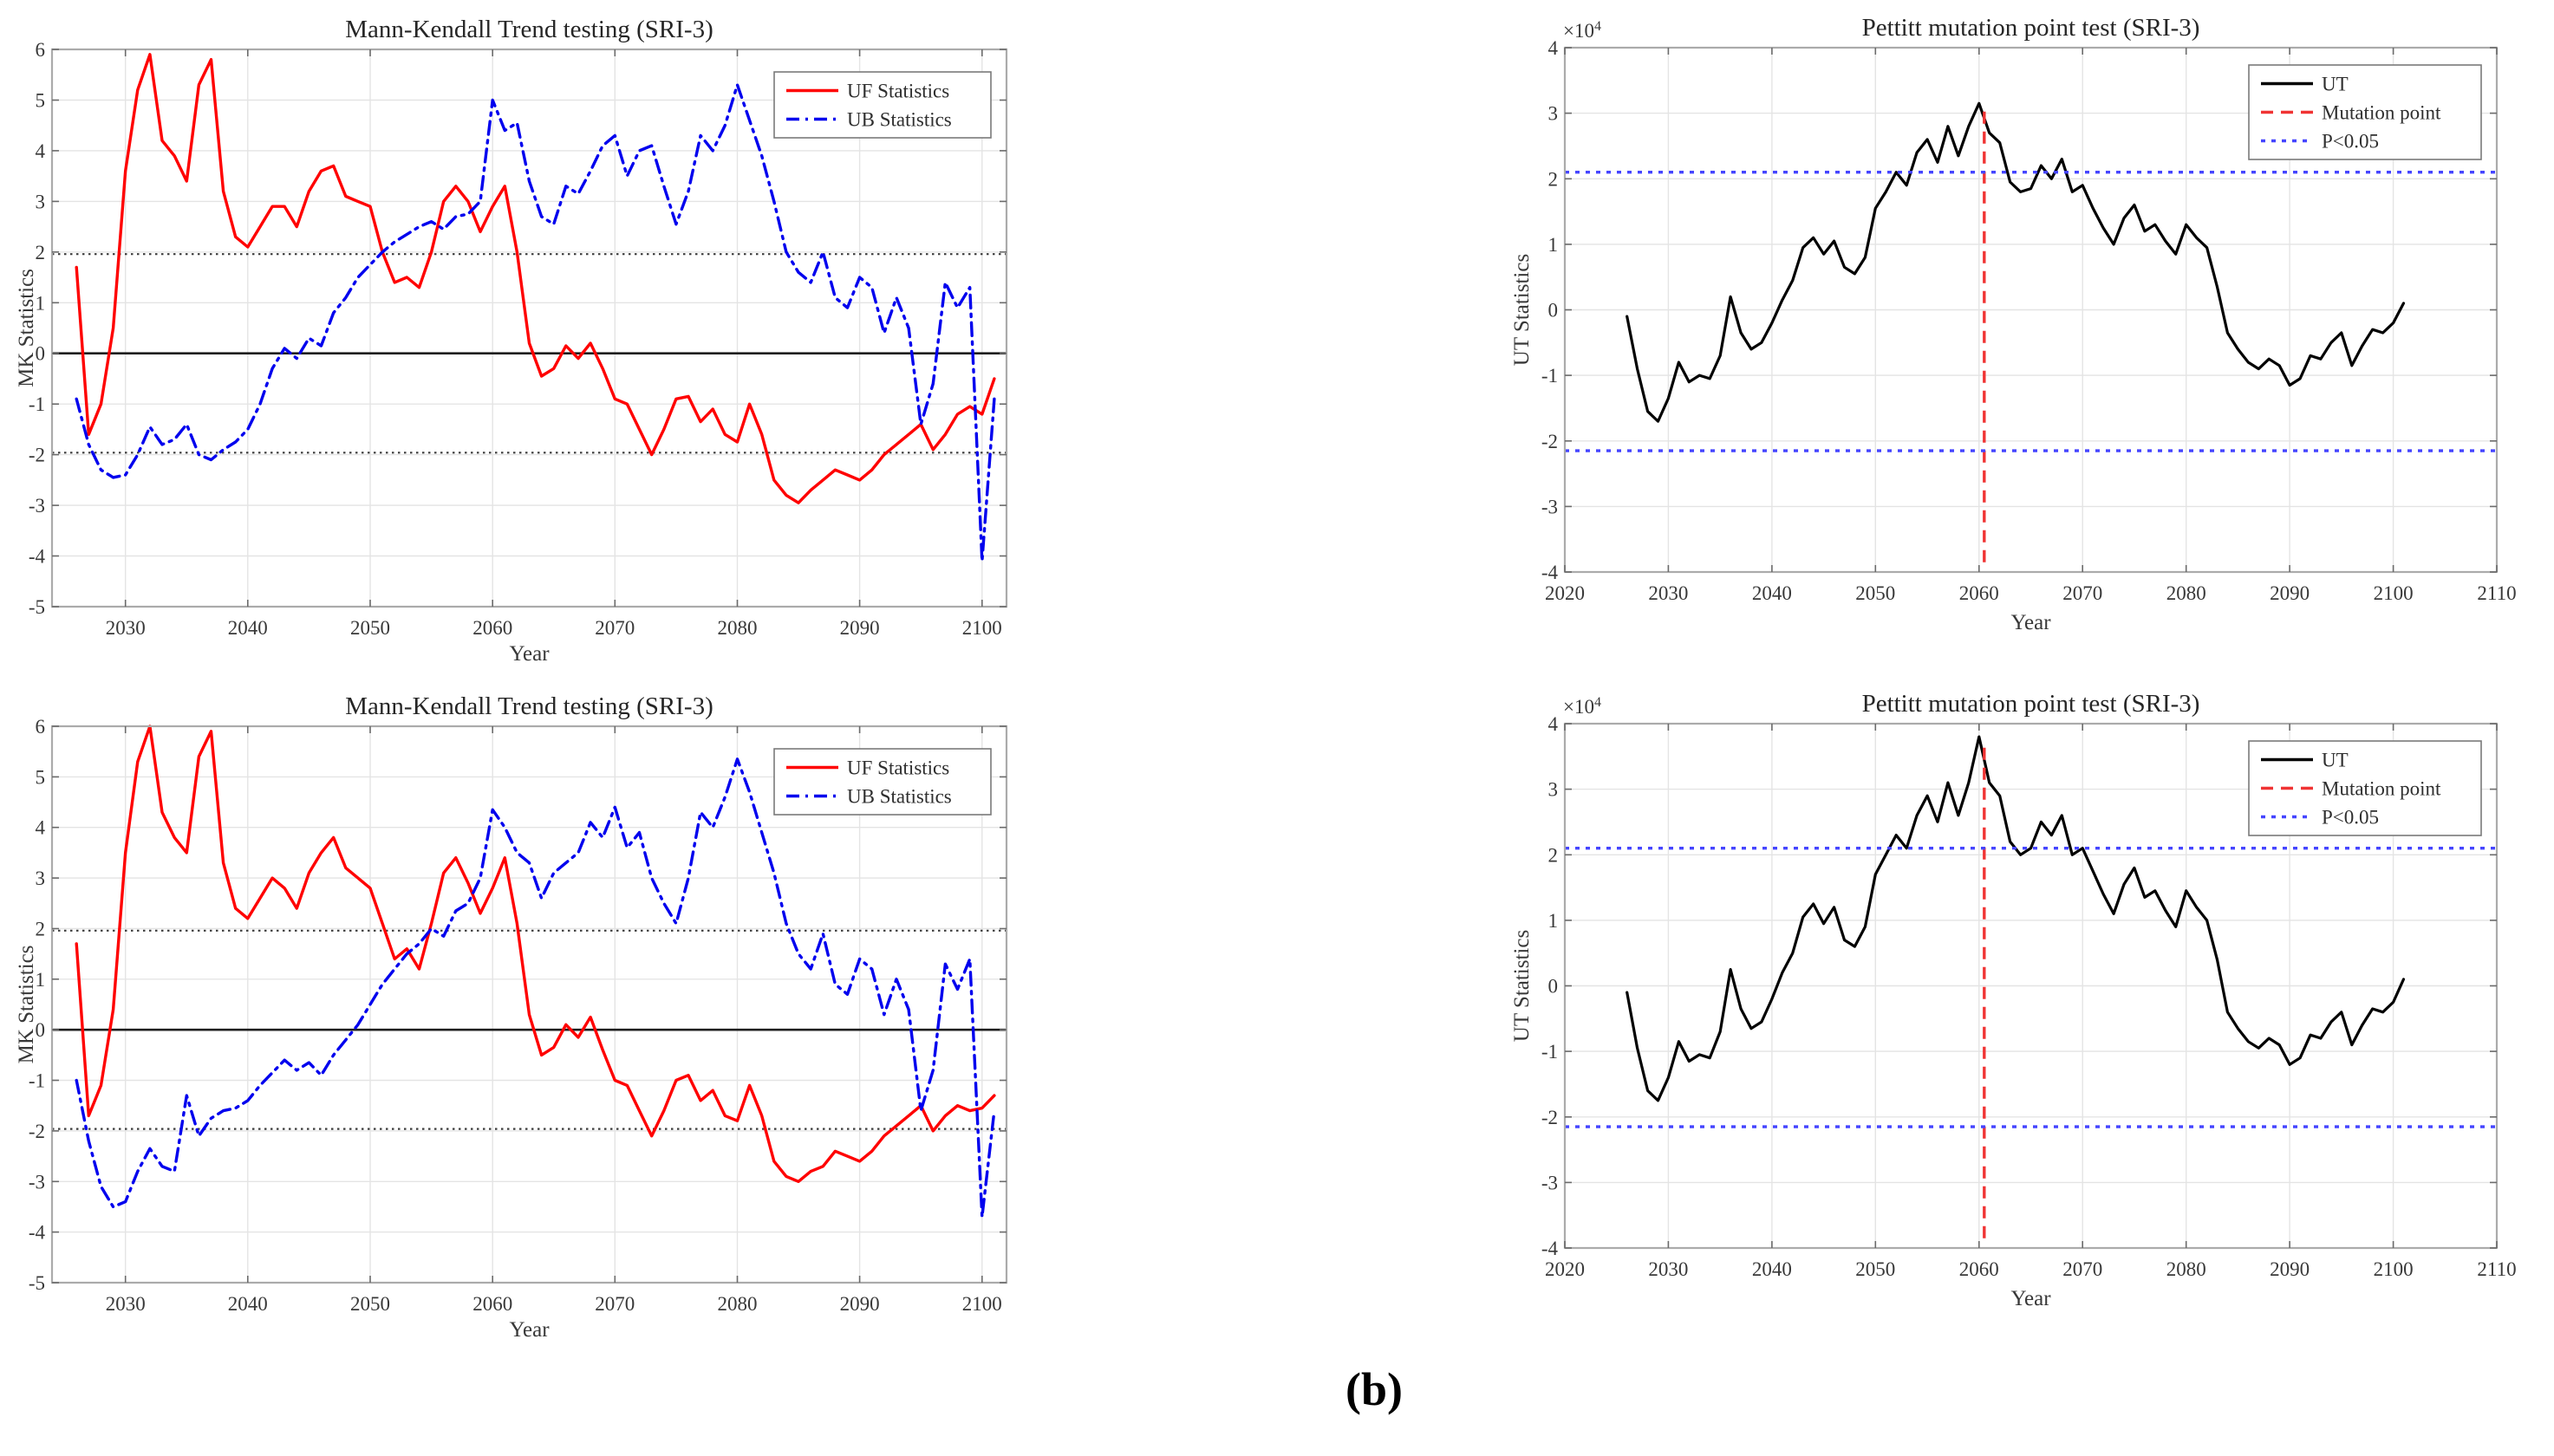 Image resolution: width=2554 pixels, height=1456 pixels. What do you see at coordinates (2016, 262) in the screenshot?
I see `ut-series-line` at bounding box center [2016, 262].